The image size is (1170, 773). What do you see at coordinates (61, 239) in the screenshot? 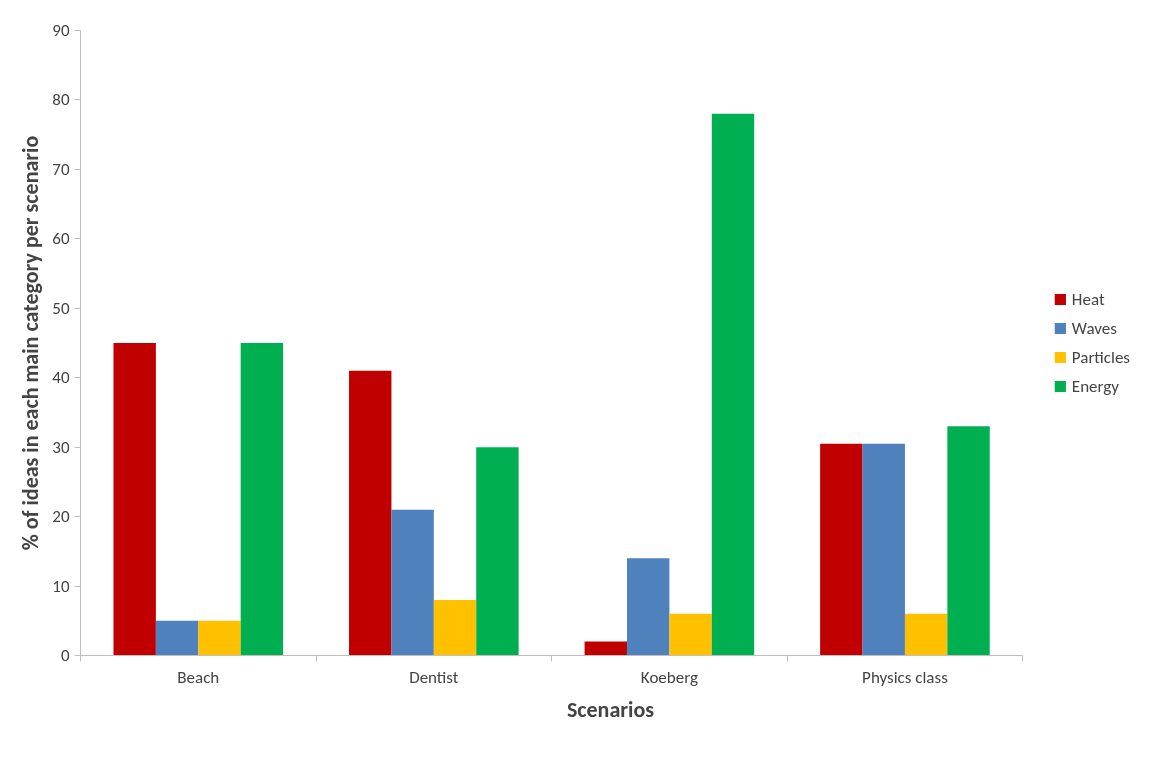
I see `y-tick-label: 60` at bounding box center [61, 239].